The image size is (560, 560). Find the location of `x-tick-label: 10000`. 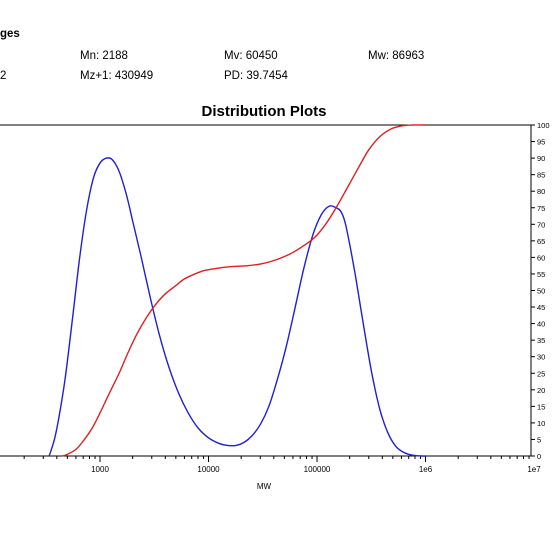

x-tick-label: 10000 is located at coordinates (208, 469).